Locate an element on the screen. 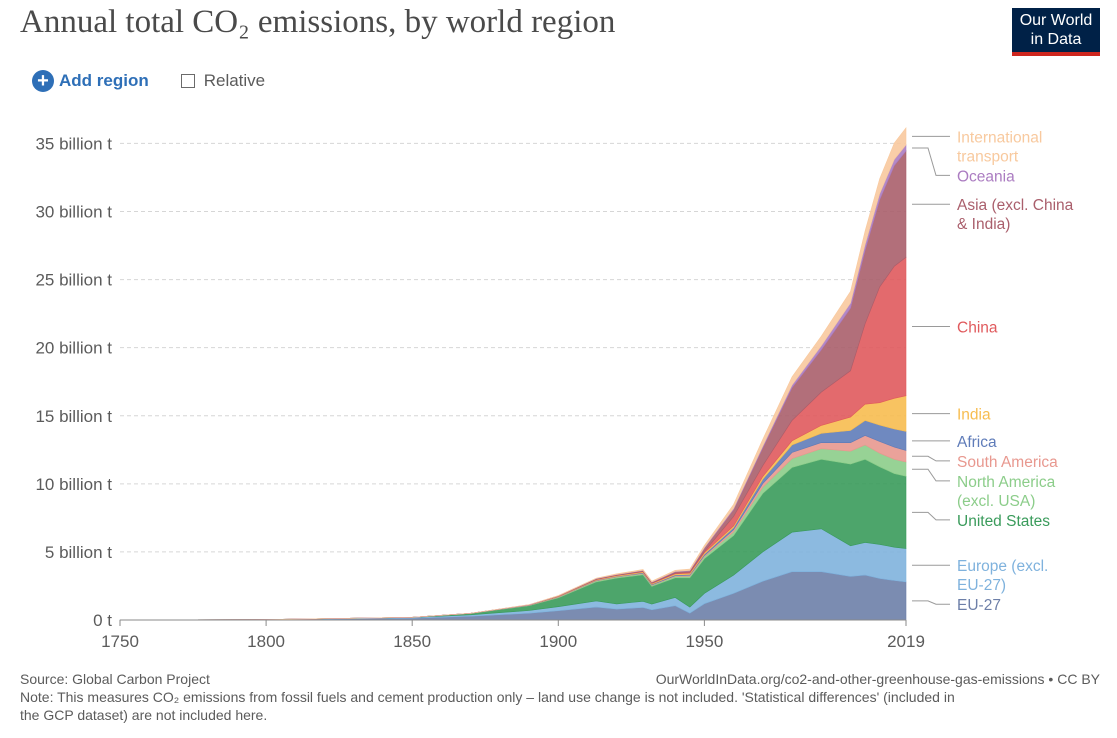 The image size is (1117, 738). add-region-label: Add region is located at coordinates (104, 80).